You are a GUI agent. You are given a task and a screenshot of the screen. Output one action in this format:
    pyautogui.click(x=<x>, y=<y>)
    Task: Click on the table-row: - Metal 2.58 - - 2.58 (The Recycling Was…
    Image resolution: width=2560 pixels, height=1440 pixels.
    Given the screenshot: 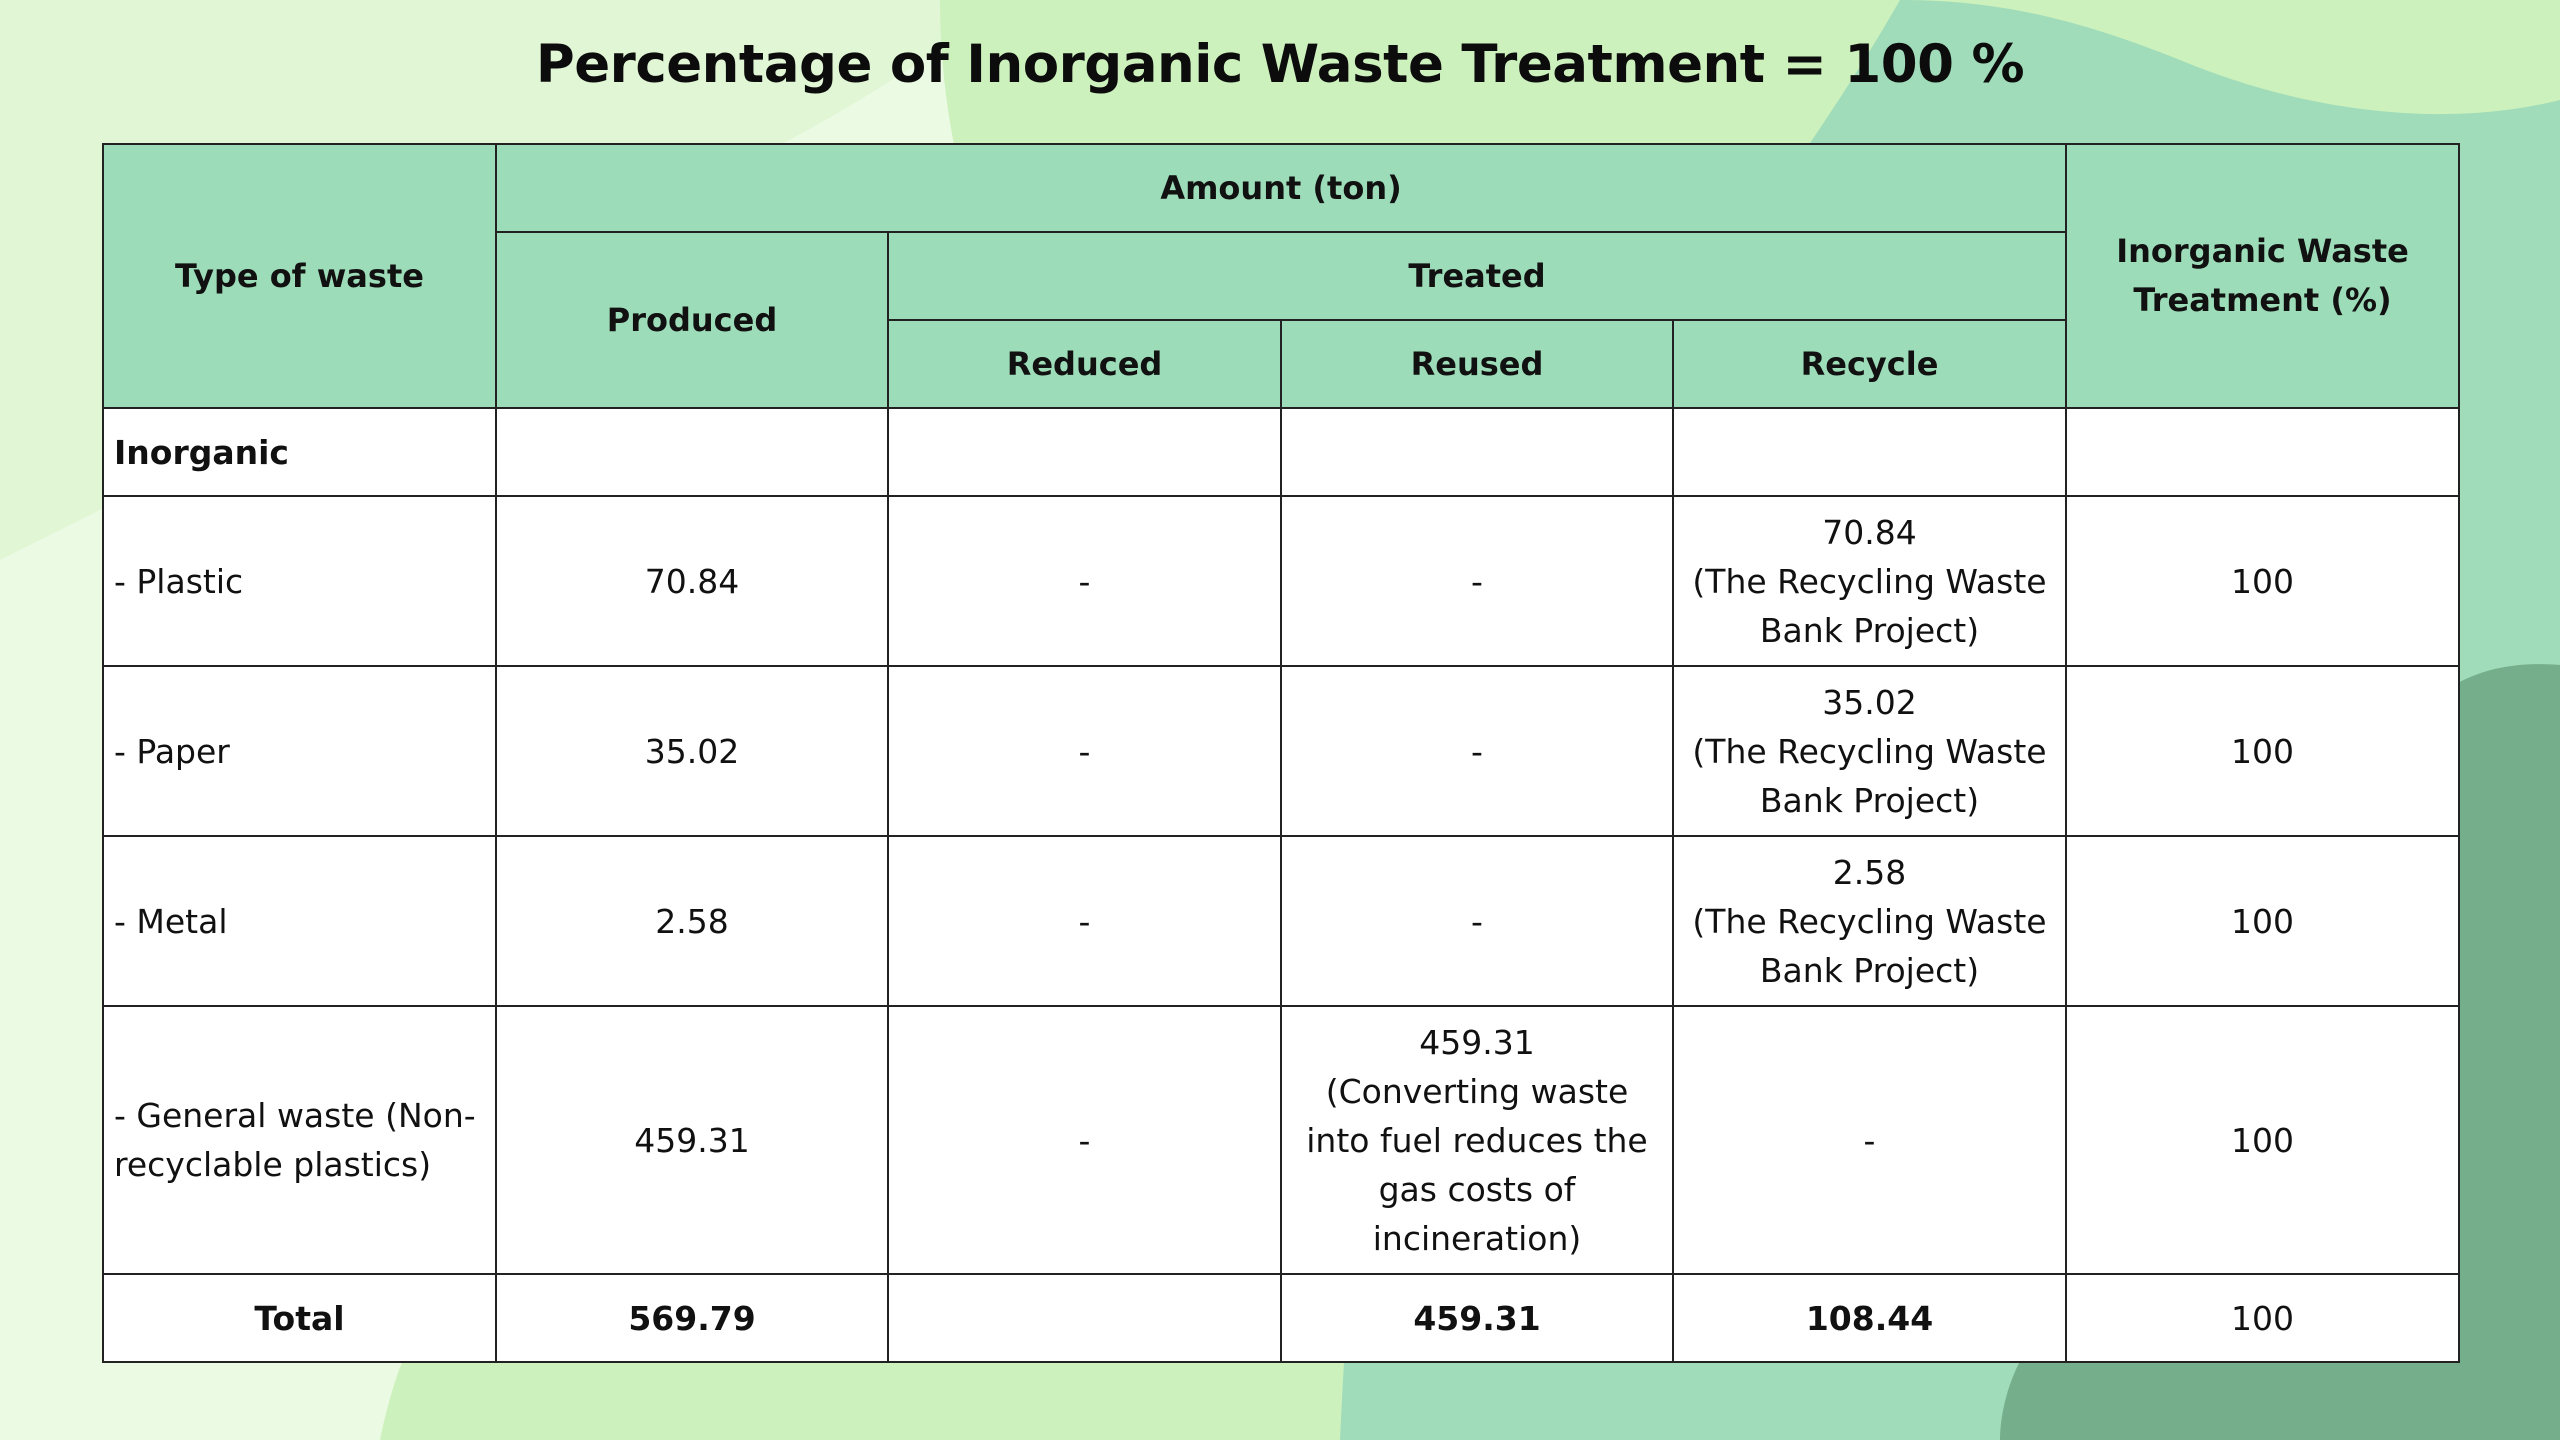 What is the action you would take?
    pyautogui.click(x=1281, y=921)
    